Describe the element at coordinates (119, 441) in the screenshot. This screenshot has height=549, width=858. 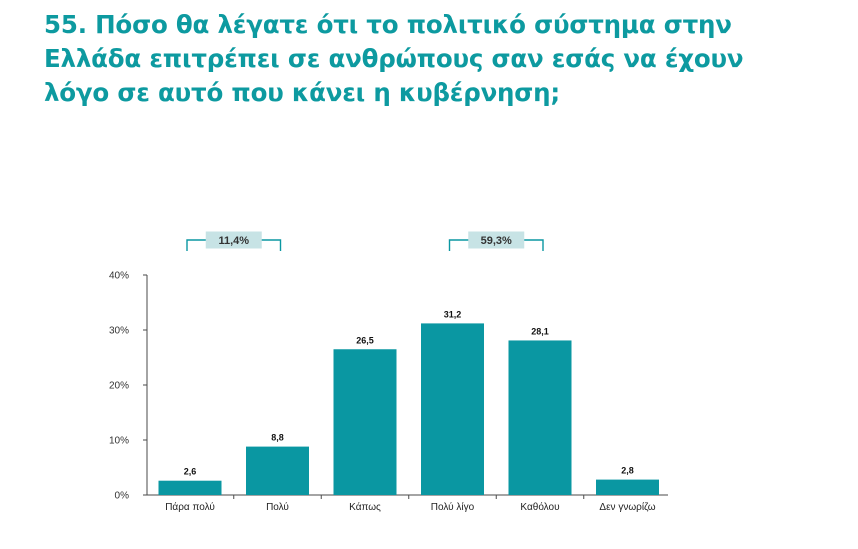
I see `y-tick-label: 10%` at that location.